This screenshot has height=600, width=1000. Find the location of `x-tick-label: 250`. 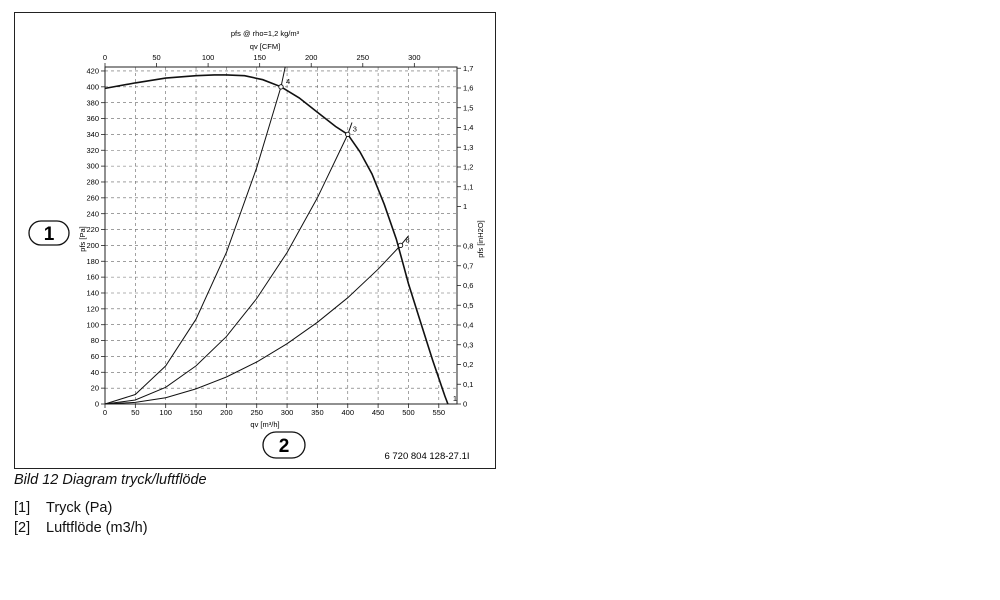

x-tick-label: 250 is located at coordinates (256, 412).